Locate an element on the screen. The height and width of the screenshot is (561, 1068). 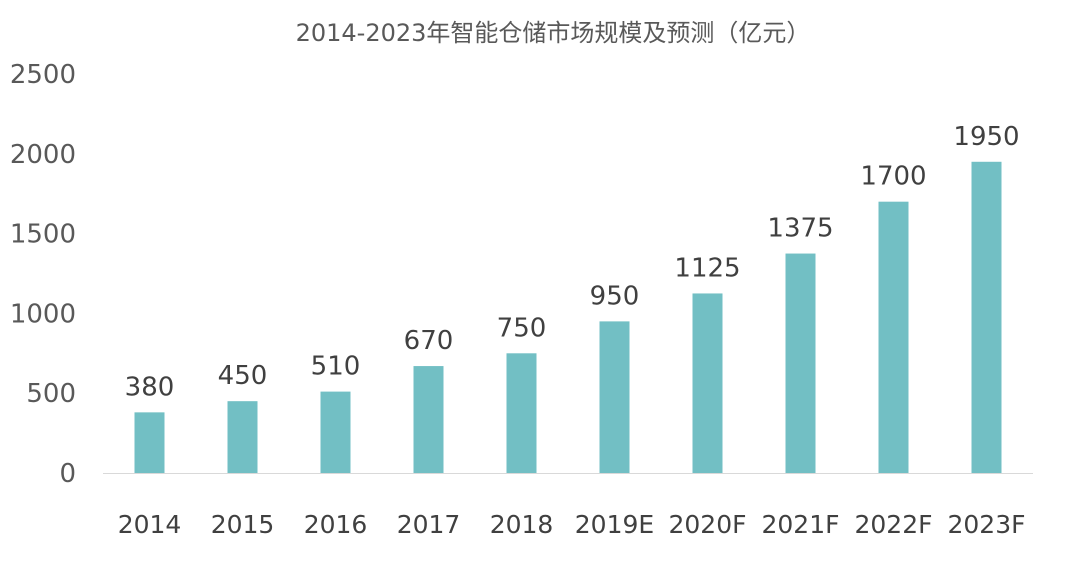
x-tick-label-2019E: 2019E is located at coordinates (614, 524).